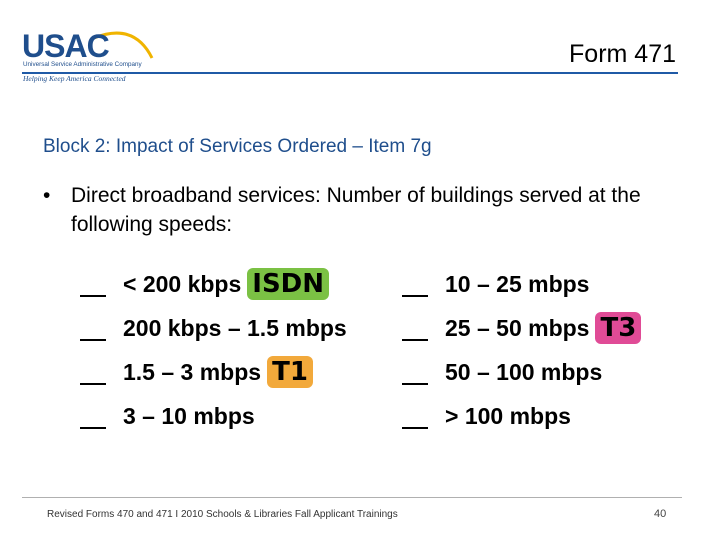 The width and height of the screenshot is (720, 540). Describe the element at coordinates (350, 73) in the screenshot. I see `header-divider` at that location.